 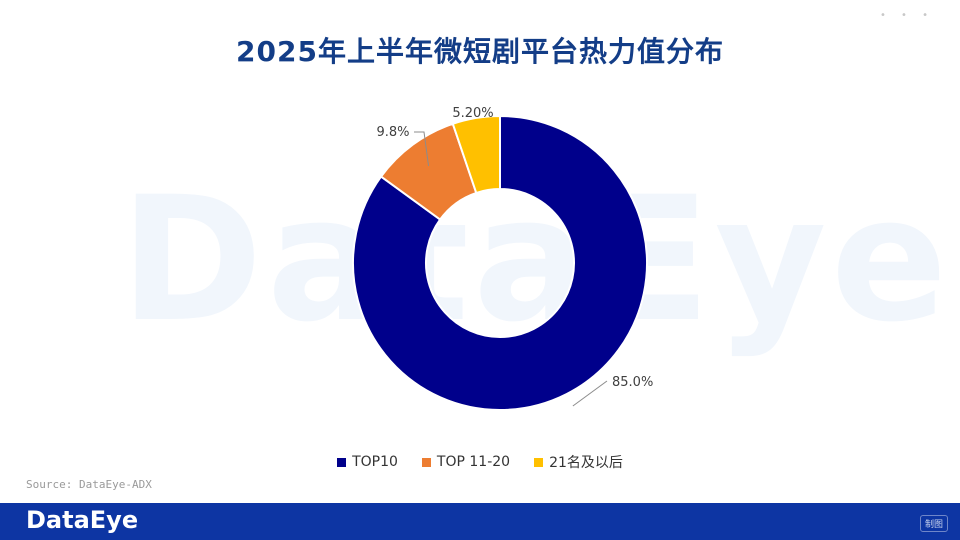 I want to click on legend-item-top11-20: TOP 11-20, so click(x=466, y=462).